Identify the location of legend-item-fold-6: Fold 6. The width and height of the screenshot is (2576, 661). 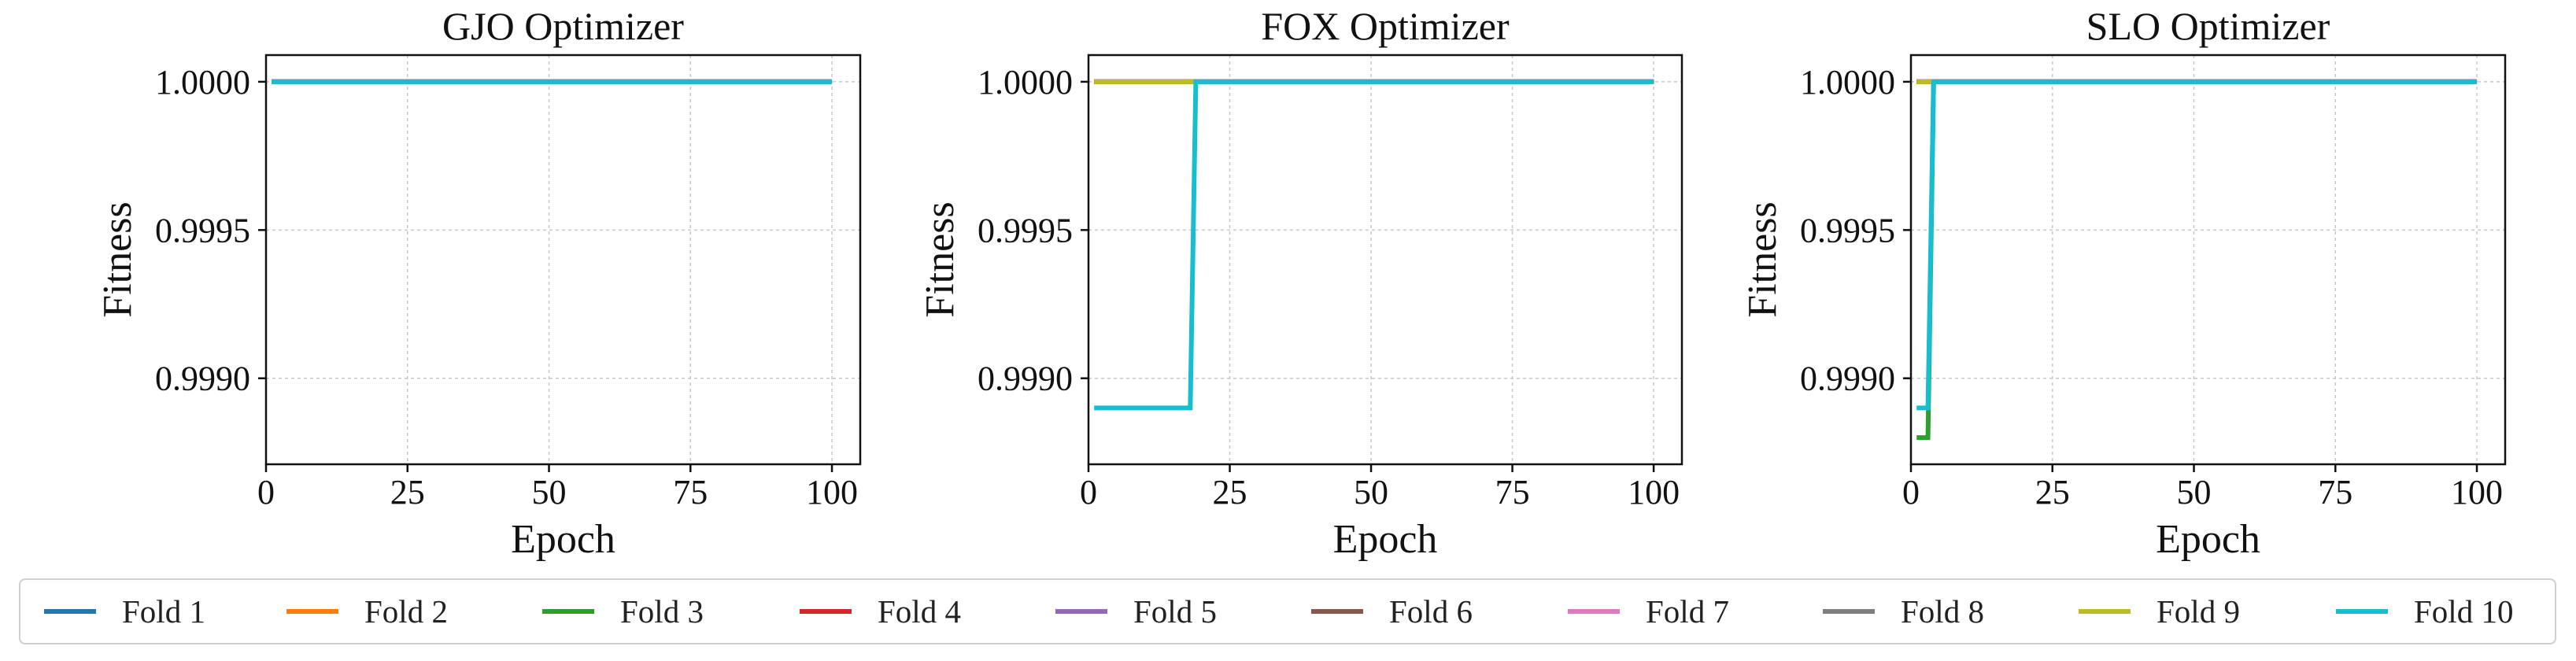
(1392, 611).